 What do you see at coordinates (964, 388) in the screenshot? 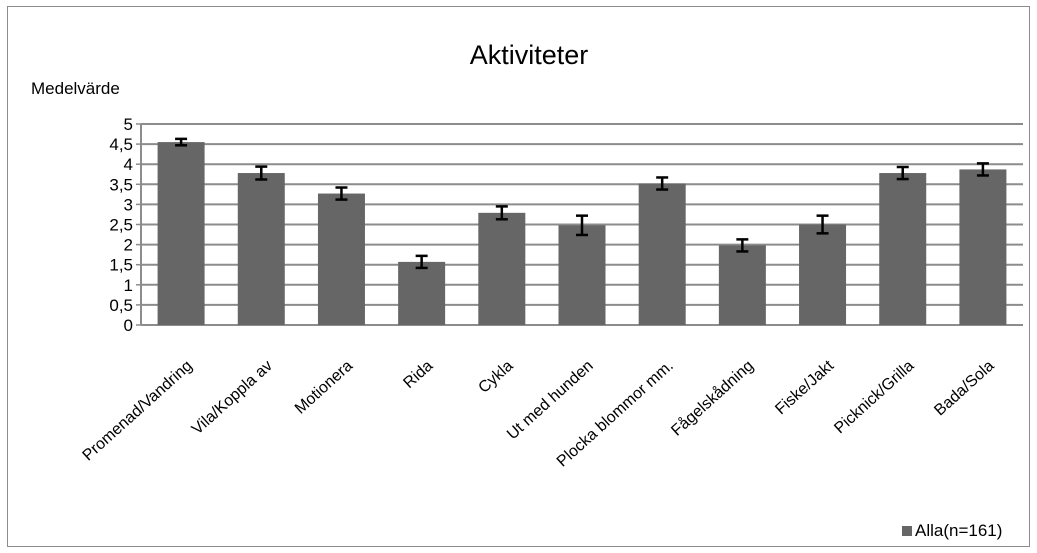
I see `x-tick-label: Bada/Sola` at bounding box center [964, 388].